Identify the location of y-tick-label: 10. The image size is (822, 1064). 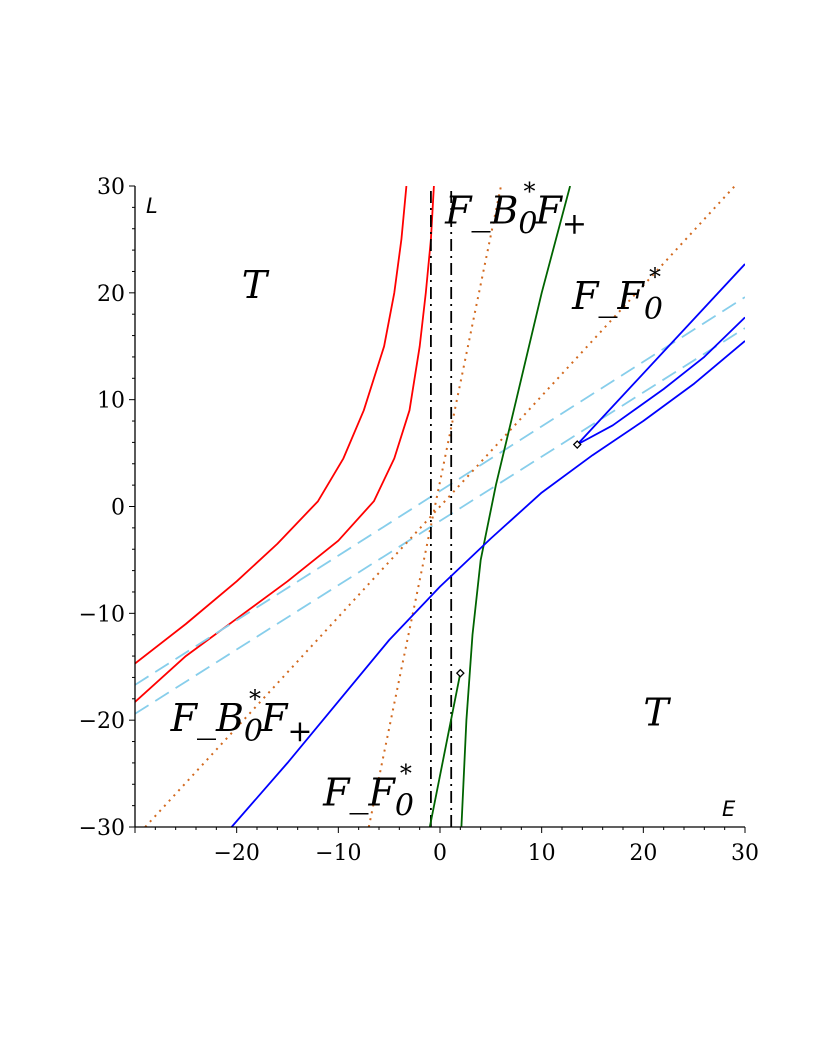
(111, 401).